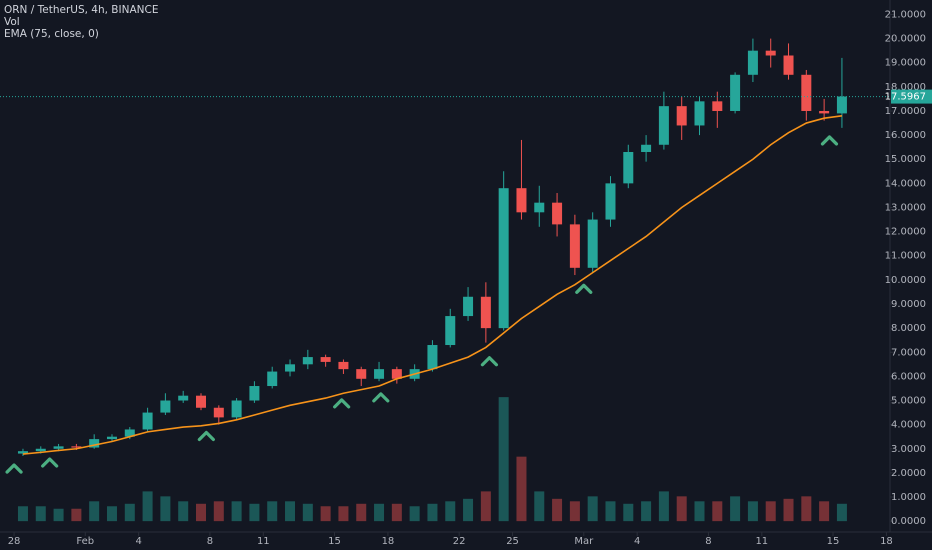 The width and height of the screenshot is (932, 550). Describe the element at coordinates (886, 541) in the screenshot. I see `x-tick-label: 18` at that location.